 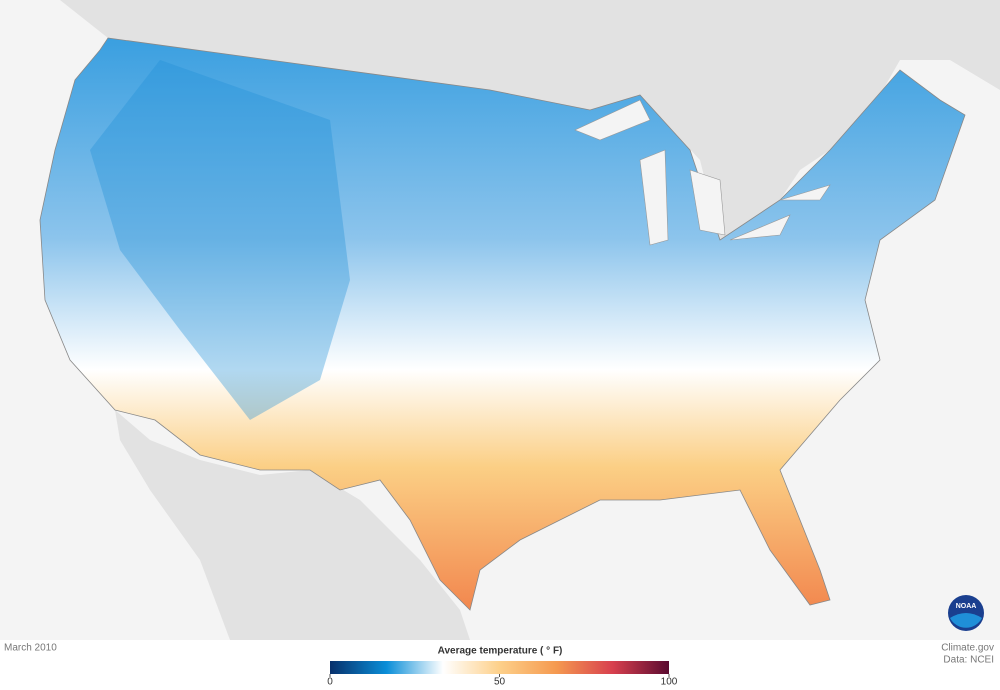 What do you see at coordinates (966, 620) in the screenshot?
I see `logo-wave` at bounding box center [966, 620].